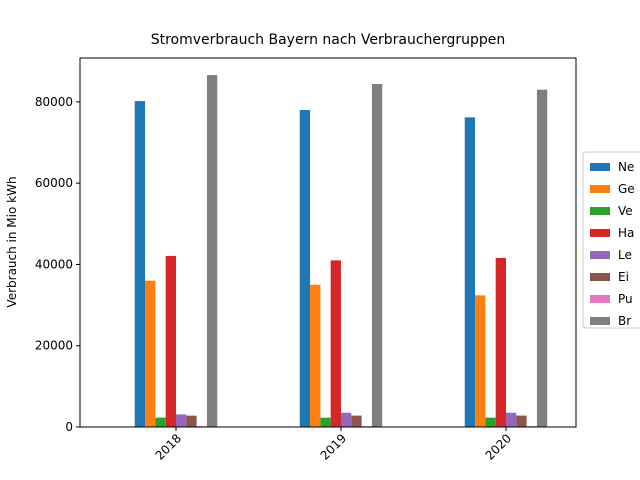 The height and width of the screenshot is (480, 640). Describe the element at coordinates (626, 167) in the screenshot. I see `legend-label: Ne` at that location.